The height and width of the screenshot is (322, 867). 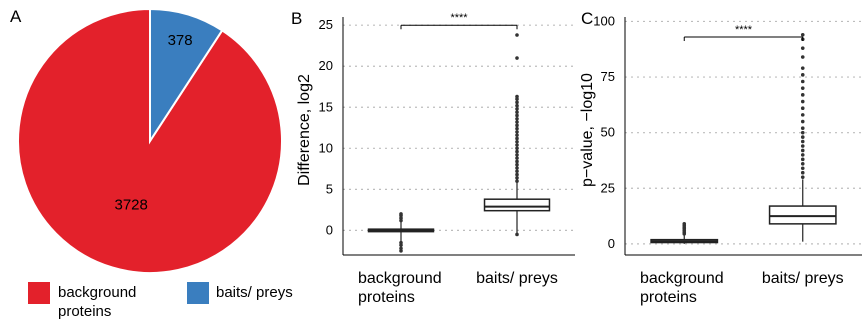 What do you see at coordinates (99, 302) in the screenshot?
I see `legend-label-background: background proteins` at bounding box center [99, 302].